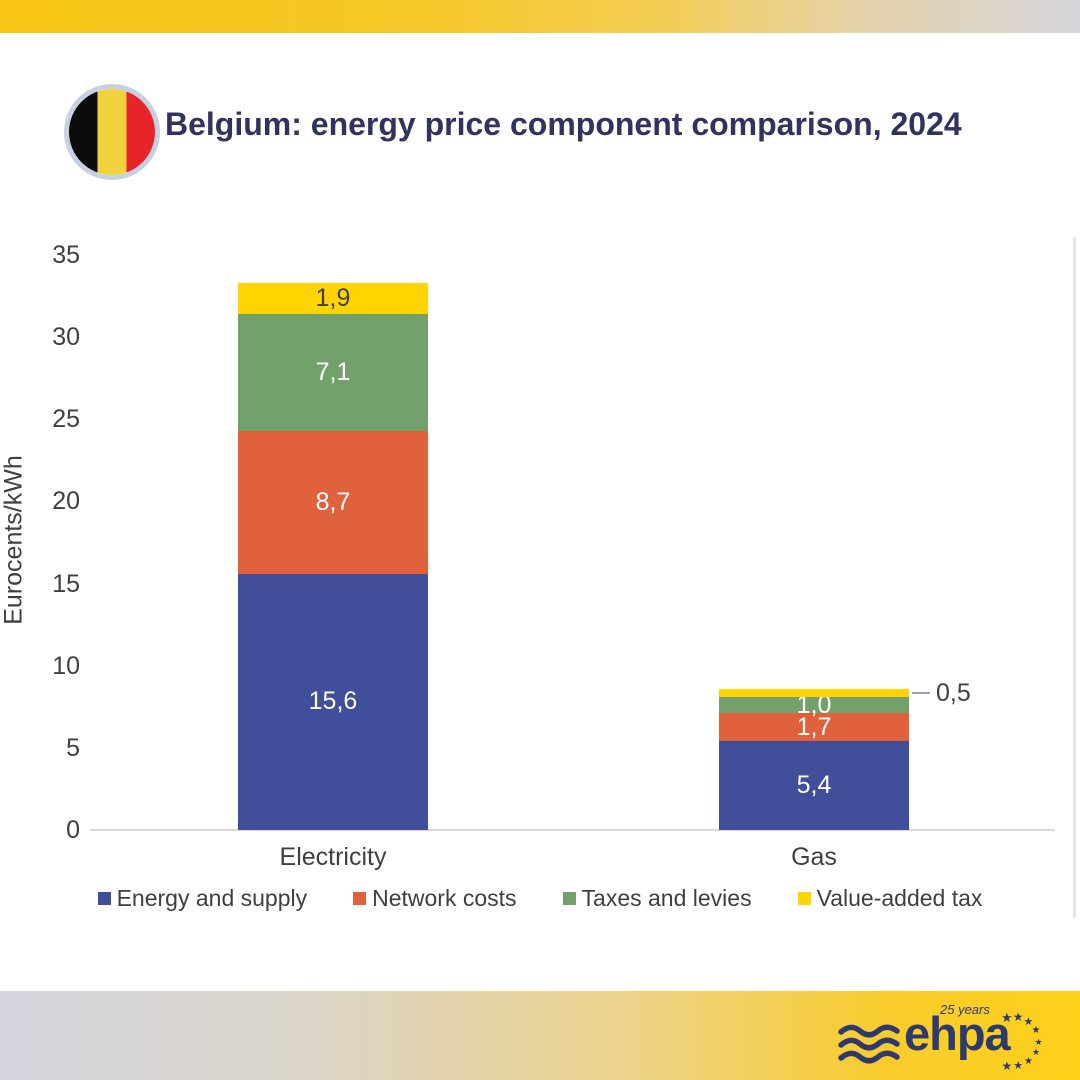 The height and width of the screenshot is (1080, 1080). Describe the element at coordinates (572, 830) in the screenshot. I see `x-axis-line` at that location.